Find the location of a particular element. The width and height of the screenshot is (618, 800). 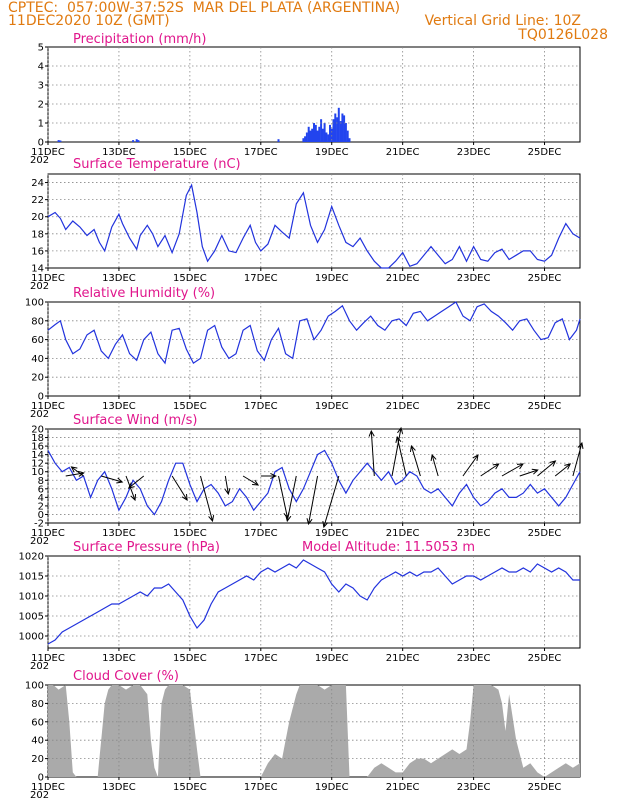

y-tick-label: 0 is located at coordinates (41, 778).